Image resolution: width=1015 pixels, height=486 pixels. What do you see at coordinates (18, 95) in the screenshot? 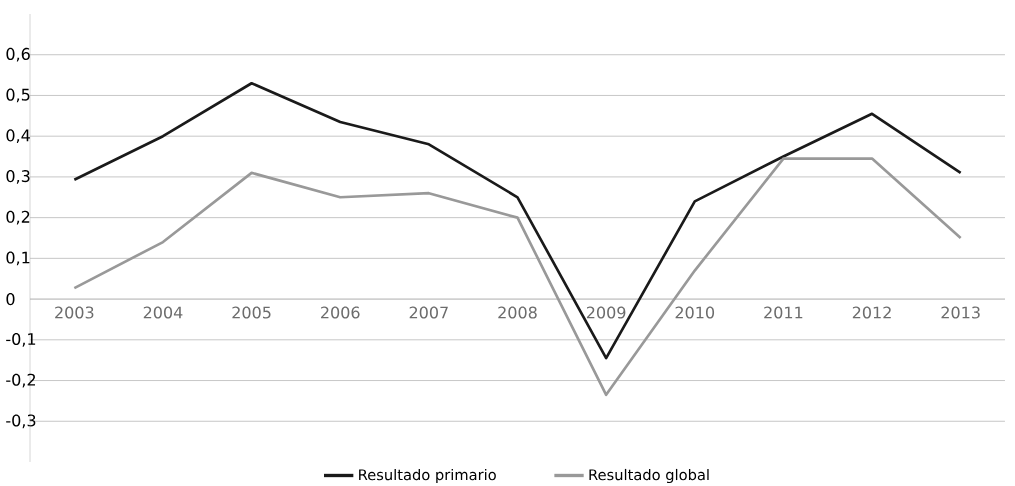
I see `y-tick-label: 0,5` at bounding box center [18, 95].